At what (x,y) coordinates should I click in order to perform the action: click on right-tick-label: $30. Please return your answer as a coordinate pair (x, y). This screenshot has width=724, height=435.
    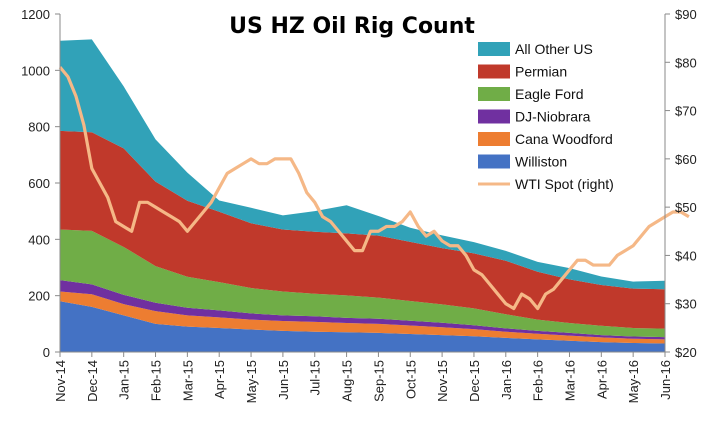
    Looking at the image, I should click on (686, 304).